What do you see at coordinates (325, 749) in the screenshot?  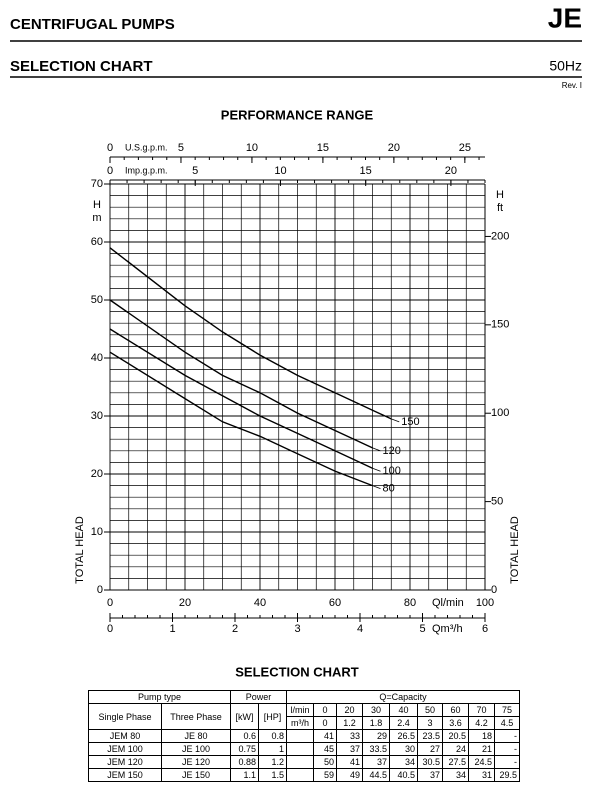 I see `data-cell: 45` at bounding box center [325, 749].